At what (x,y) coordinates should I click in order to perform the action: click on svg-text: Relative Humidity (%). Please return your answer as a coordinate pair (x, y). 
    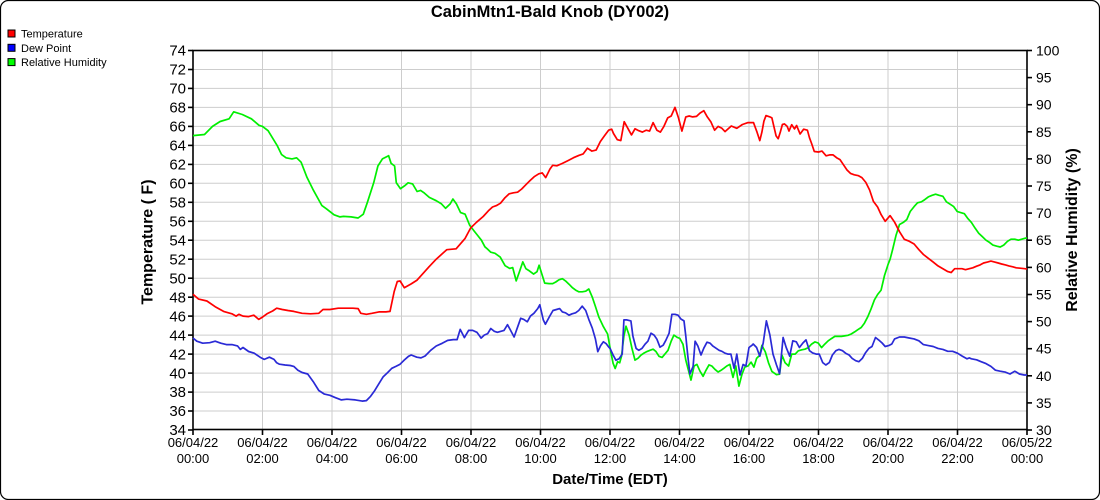
    Looking at the image, I should click on (1072, 230).